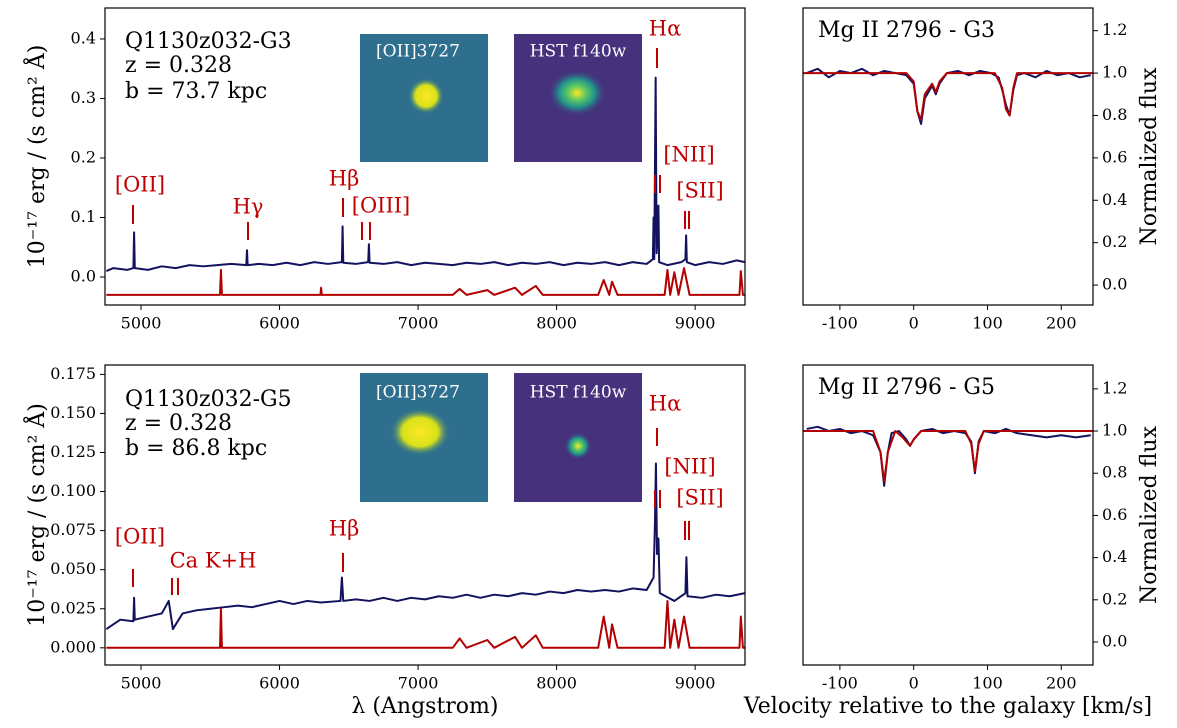 The image size is (1177, 728). What do you see at coordinates (906, 30) in the screenshot?
I see `panel-title: Mg II 2796 - G3` at bounding box center [906, 30].